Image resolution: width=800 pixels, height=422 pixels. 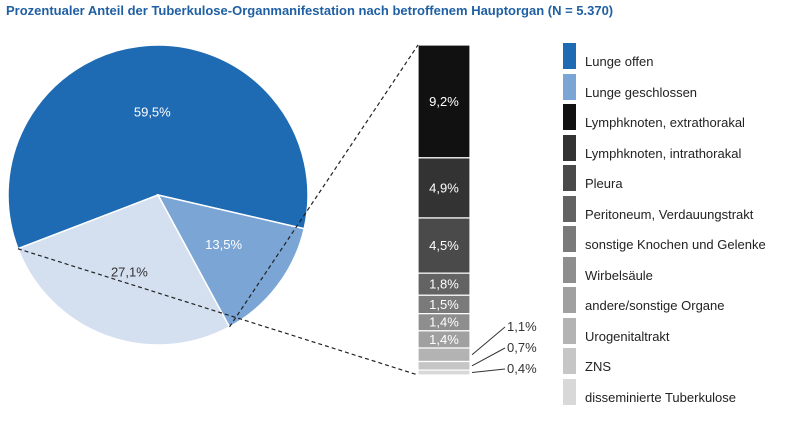 What do you see at coordinates (129, 271) in the screenshot?
I see `pie-label-extrapulmonal: 27,1%` at bounding box center [129, 271].